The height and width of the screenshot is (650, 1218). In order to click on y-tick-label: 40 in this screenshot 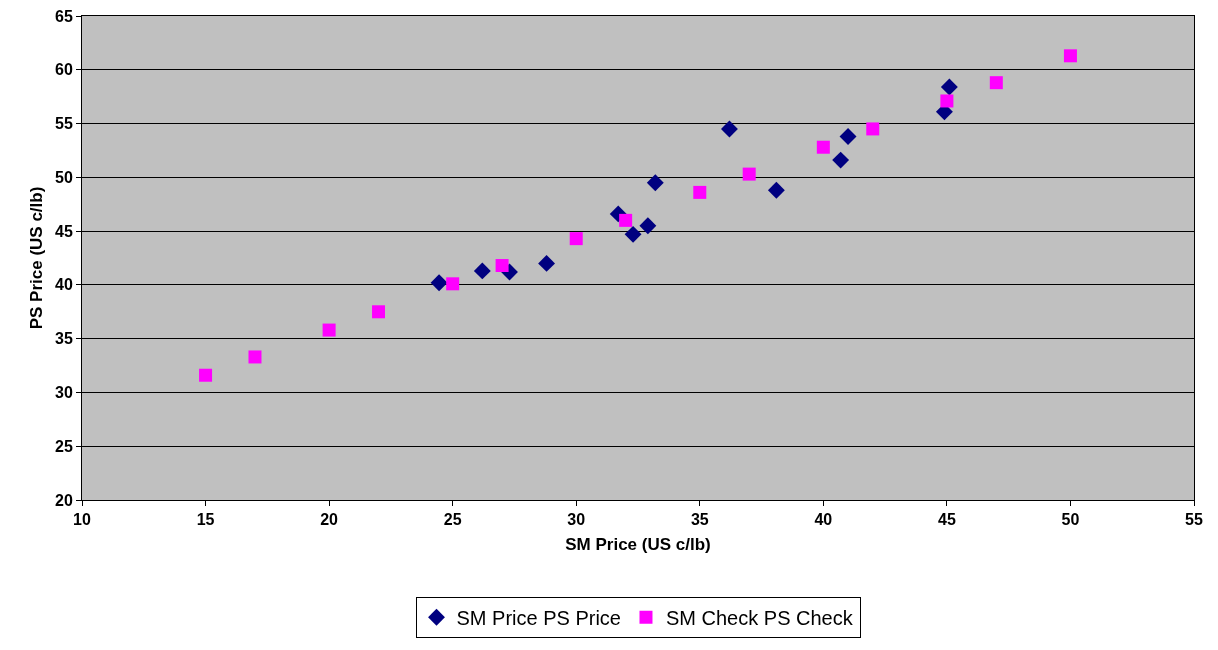, I will do `click(64, 285)`.